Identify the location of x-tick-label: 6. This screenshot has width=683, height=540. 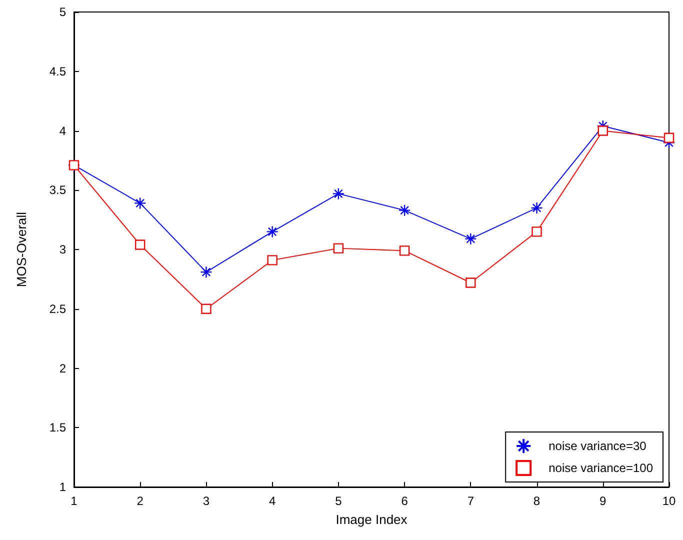
(404, 501).